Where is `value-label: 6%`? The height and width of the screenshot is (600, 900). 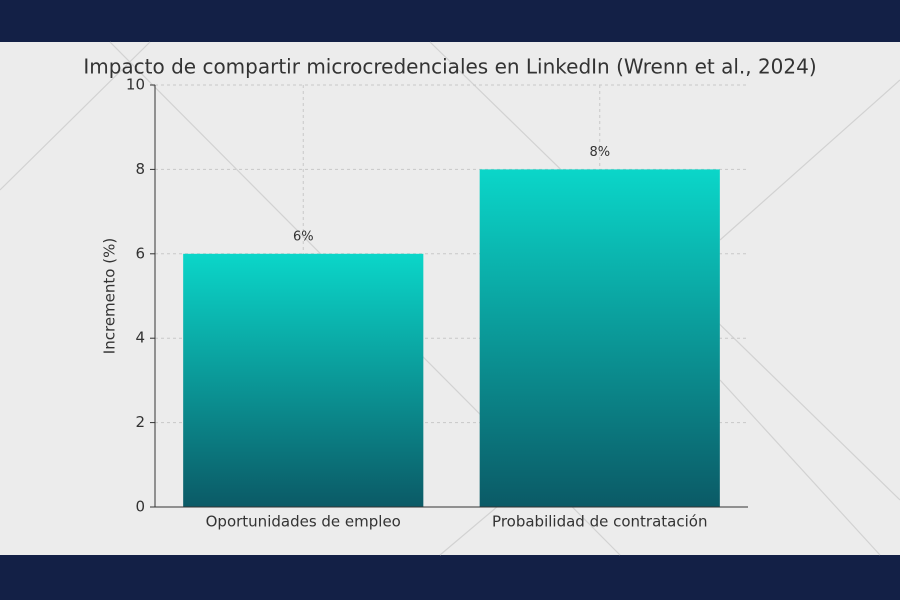 value-label: 6% is located at coordinates (303, 236).